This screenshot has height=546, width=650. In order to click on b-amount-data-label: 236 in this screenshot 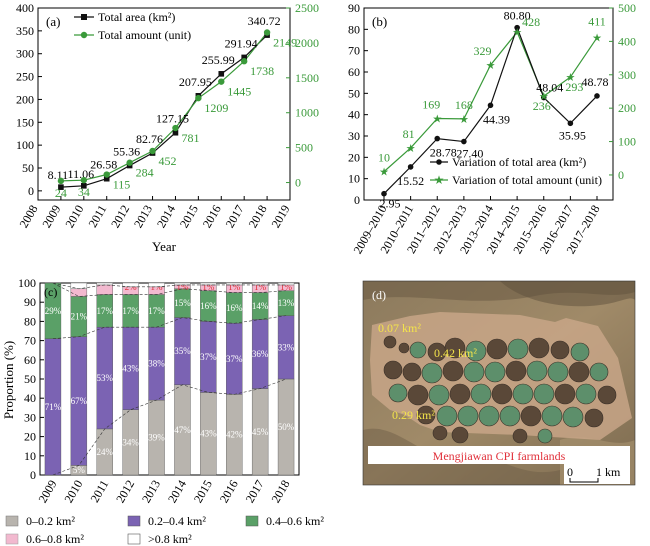, I will do `click(542, 106)`.